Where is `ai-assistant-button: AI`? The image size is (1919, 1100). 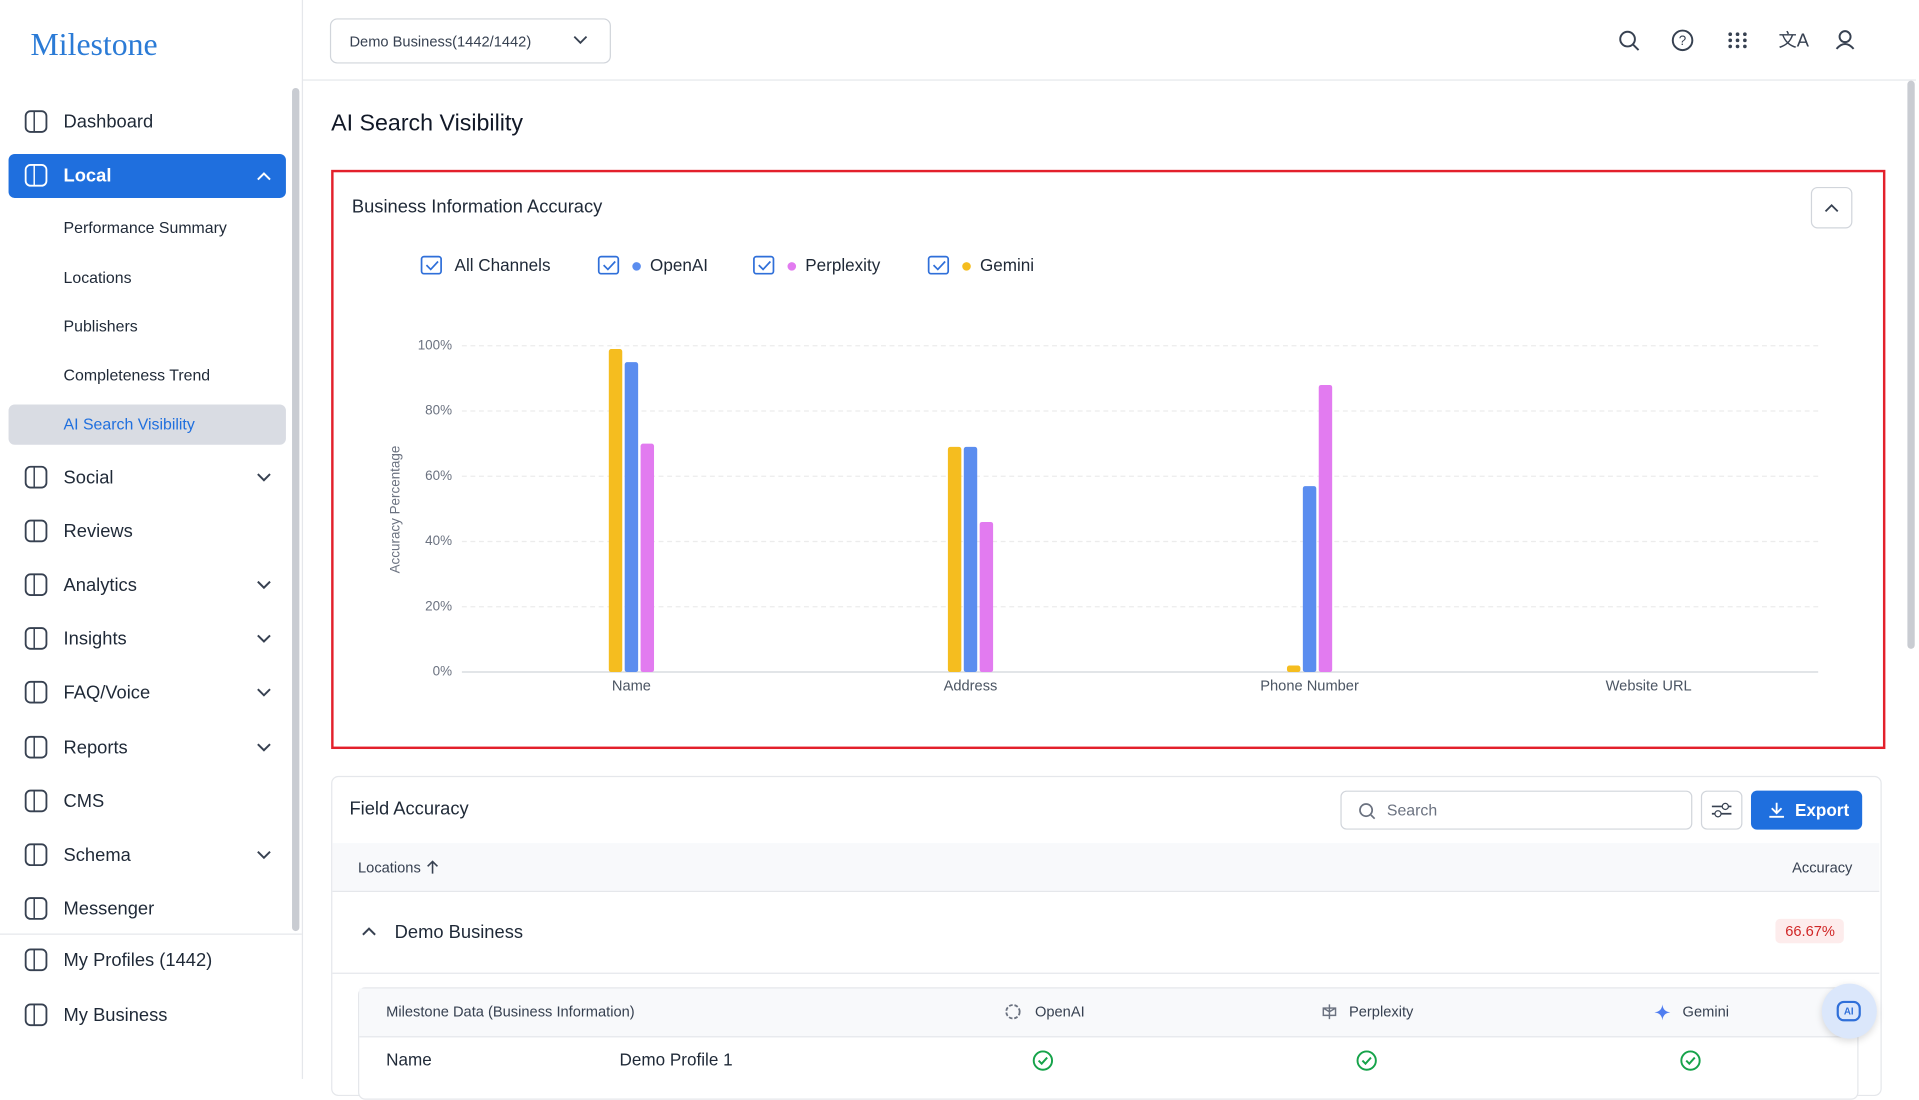 ai-assistant-button: AI is located at coordinates (1849, 1011).